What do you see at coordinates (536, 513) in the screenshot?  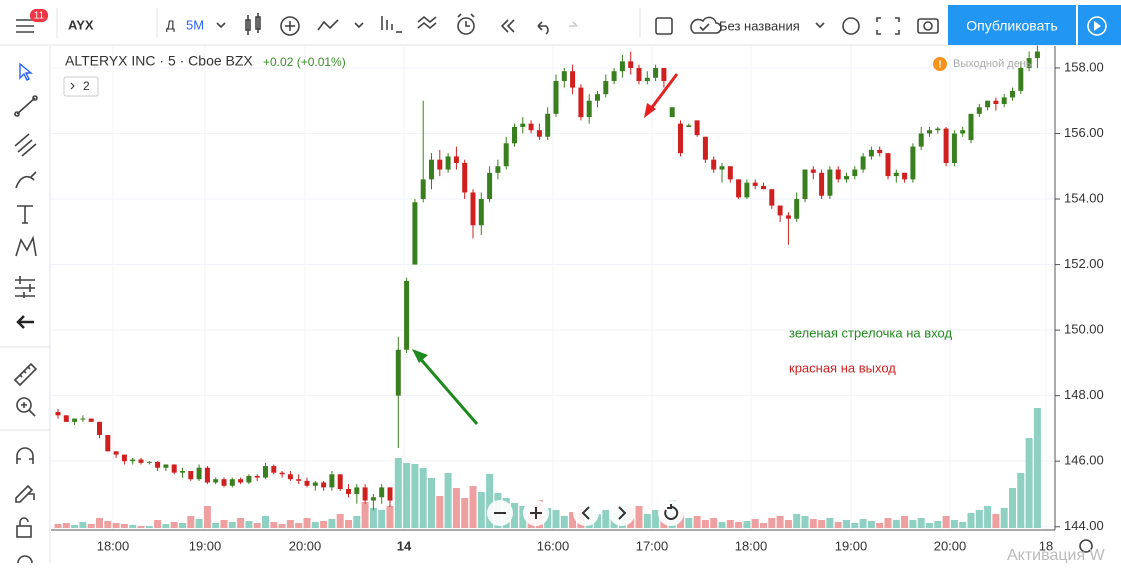 I see `zoom-in-button` at bounding box center [536, 513].